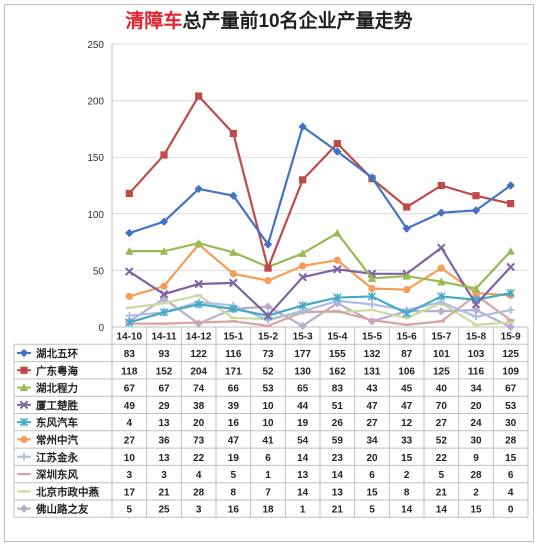  What do you see at coordinates (164, 406) in the screenshot?
I see `table-value-label: 29` at bounding box center [164, 406].